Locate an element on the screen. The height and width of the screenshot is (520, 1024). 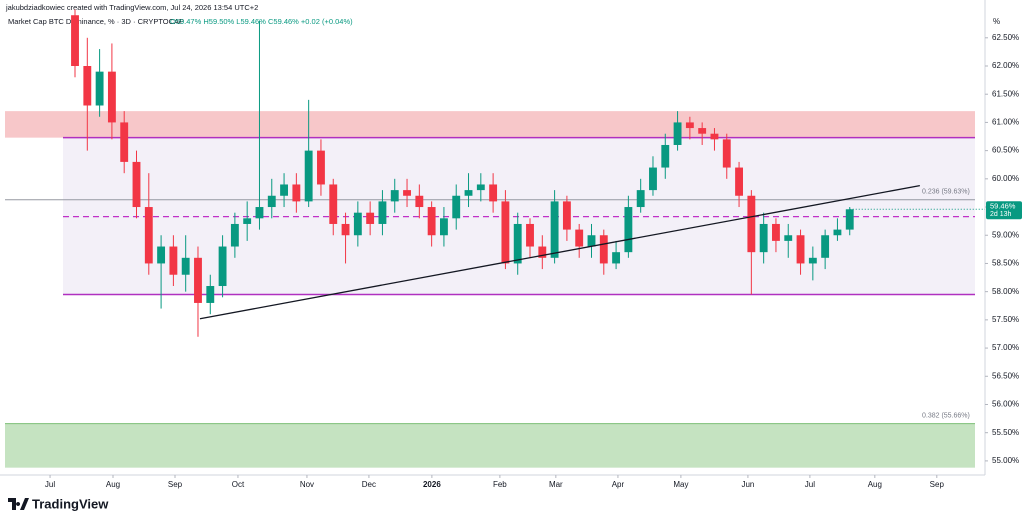
y-tick-label: 56.50% is located at coordinates (1005, 375).